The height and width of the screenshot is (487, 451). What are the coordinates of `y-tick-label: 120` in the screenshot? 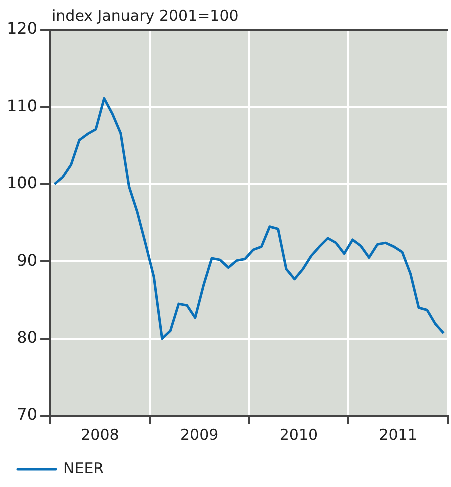 It's located at (22, 28).